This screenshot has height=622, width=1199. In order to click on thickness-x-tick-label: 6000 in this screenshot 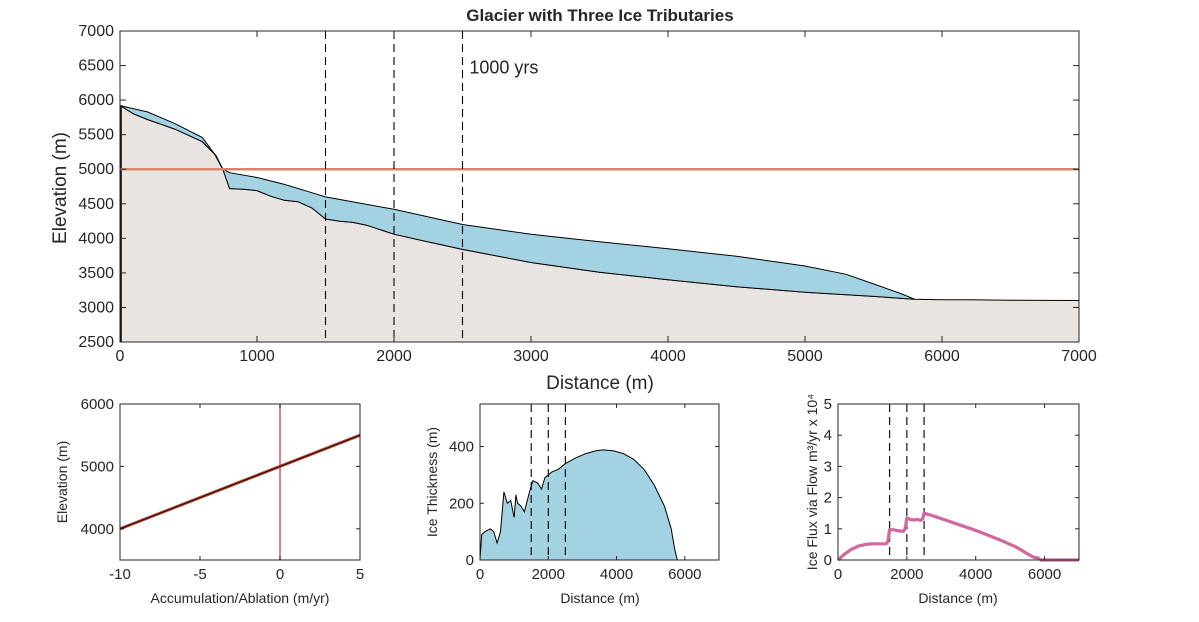, I will do `click(684, 574)`.